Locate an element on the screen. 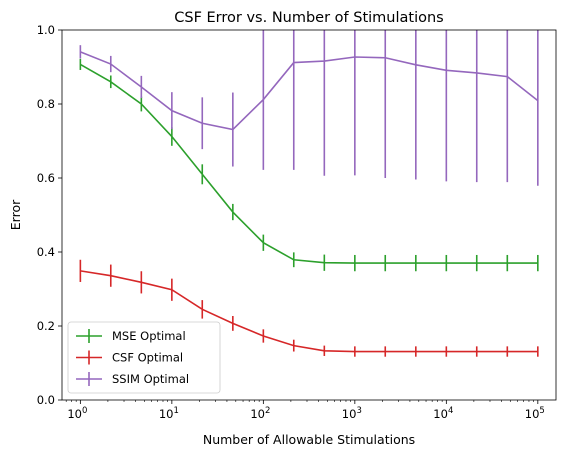 The width and height of the screenshot is (570, 457). legend-item: MSE Optimal is located at coordinates (131, 336).